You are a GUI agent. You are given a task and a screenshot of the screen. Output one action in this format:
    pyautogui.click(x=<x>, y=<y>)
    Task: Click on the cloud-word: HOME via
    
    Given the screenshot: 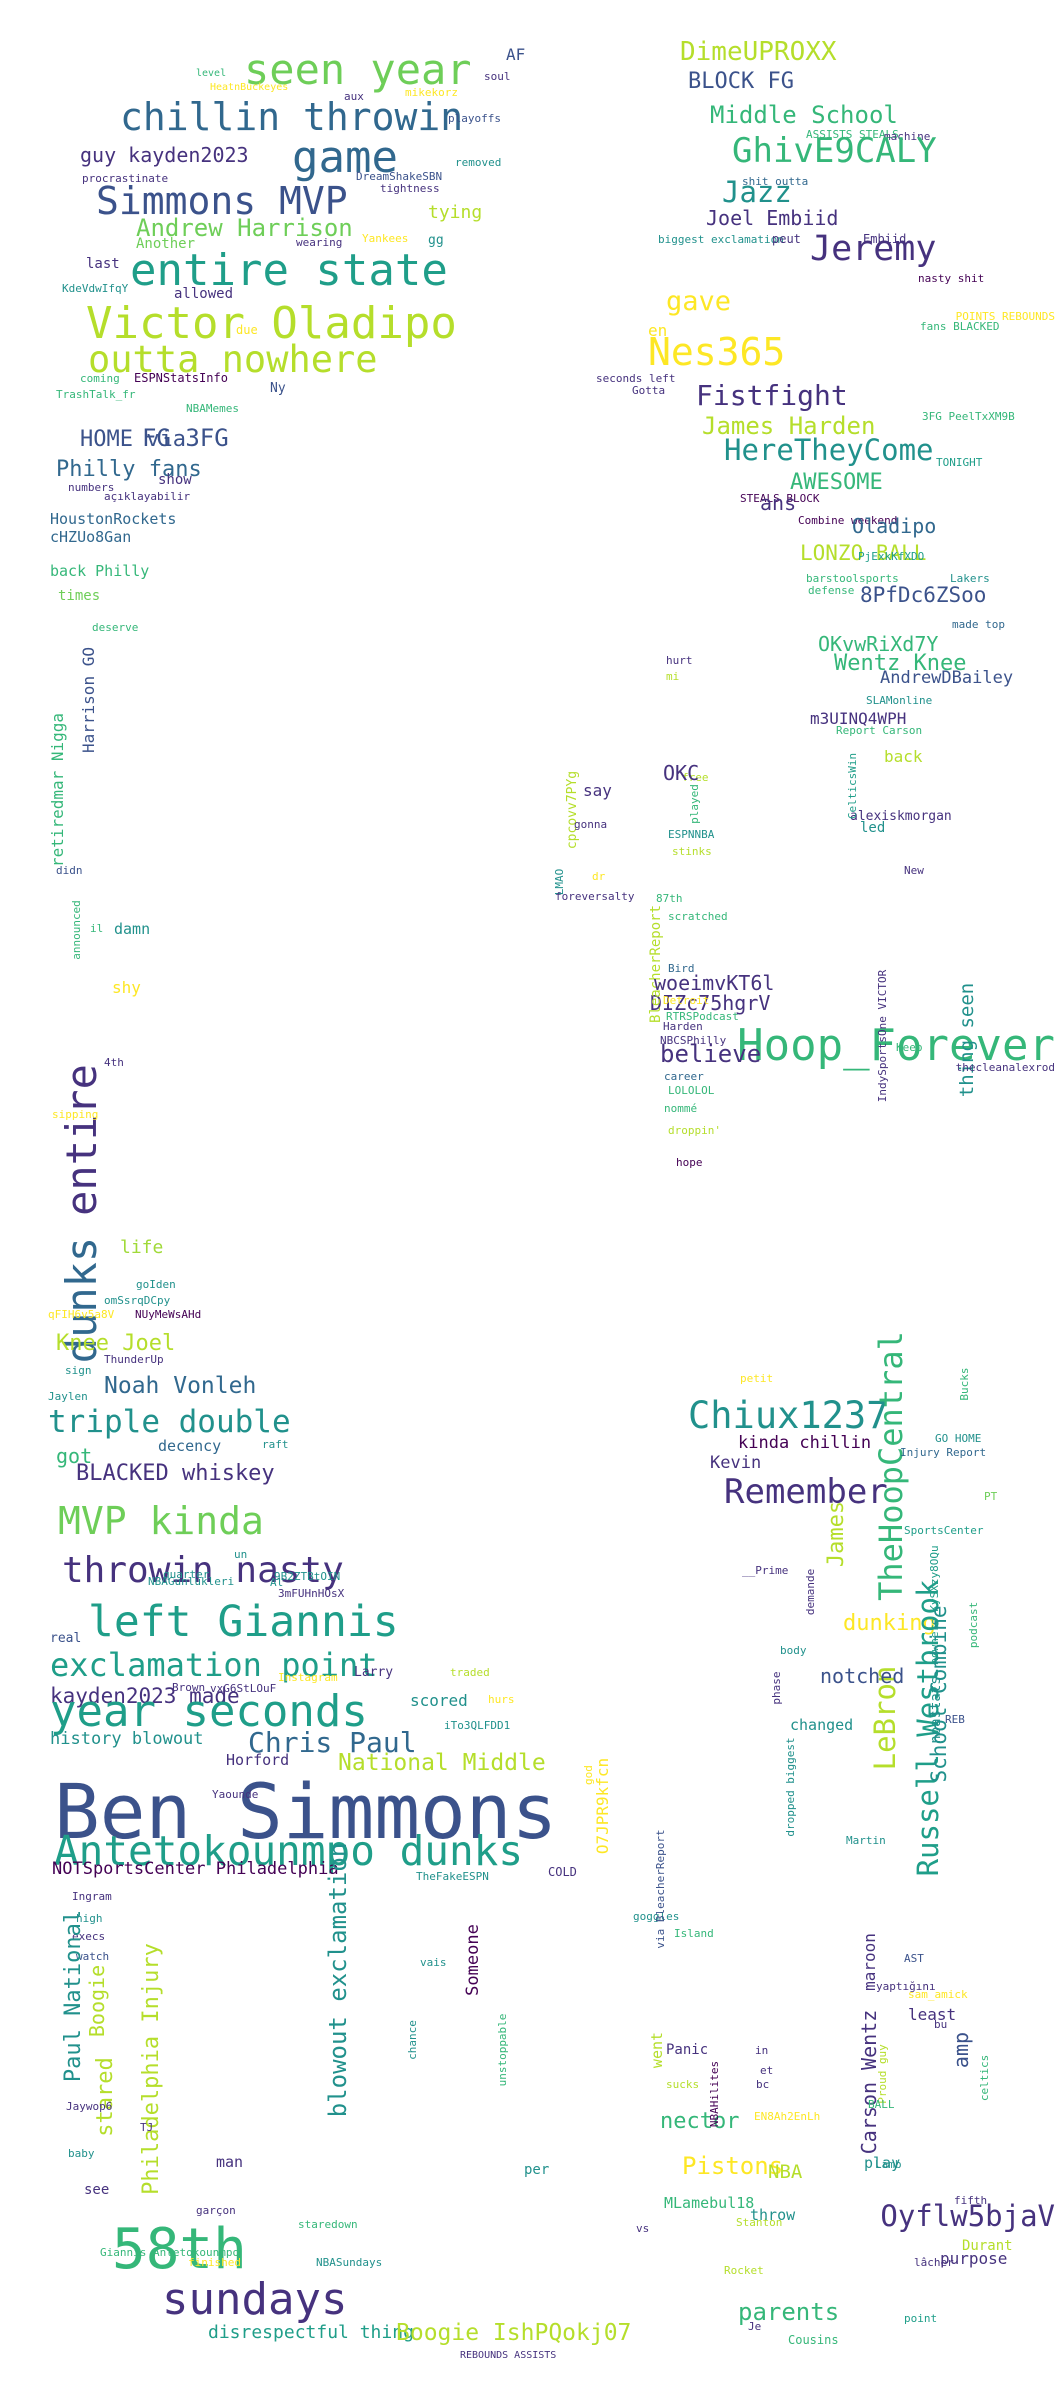 What is the action you would take?
    pyautogui.click(x=133, y=439)
    